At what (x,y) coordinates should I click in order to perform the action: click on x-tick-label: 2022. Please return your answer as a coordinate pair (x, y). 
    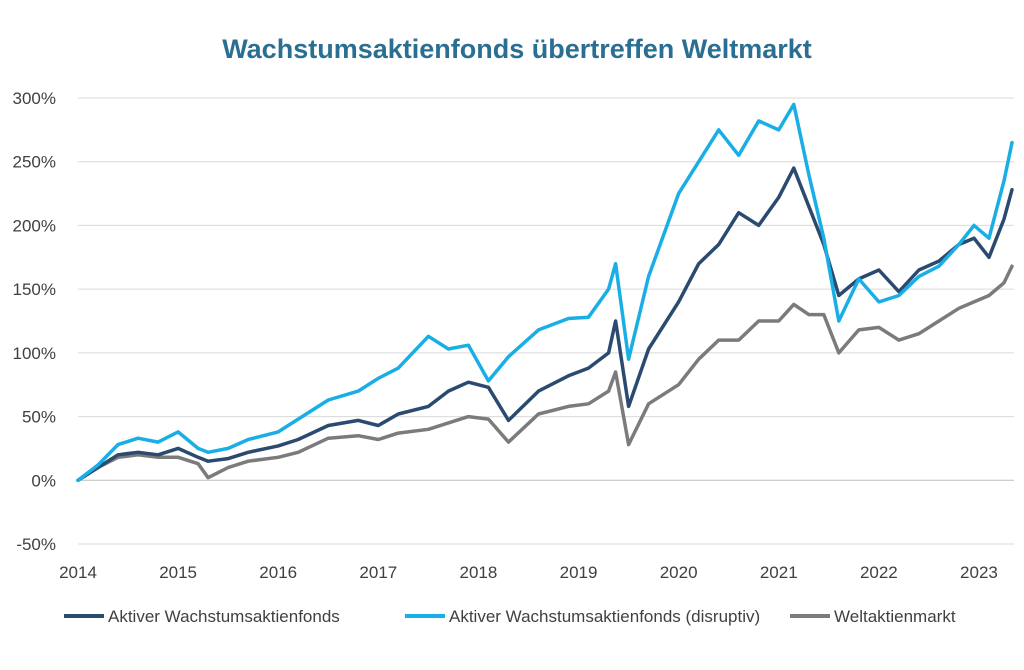
    Looking at the image, I should click on (879, 572).